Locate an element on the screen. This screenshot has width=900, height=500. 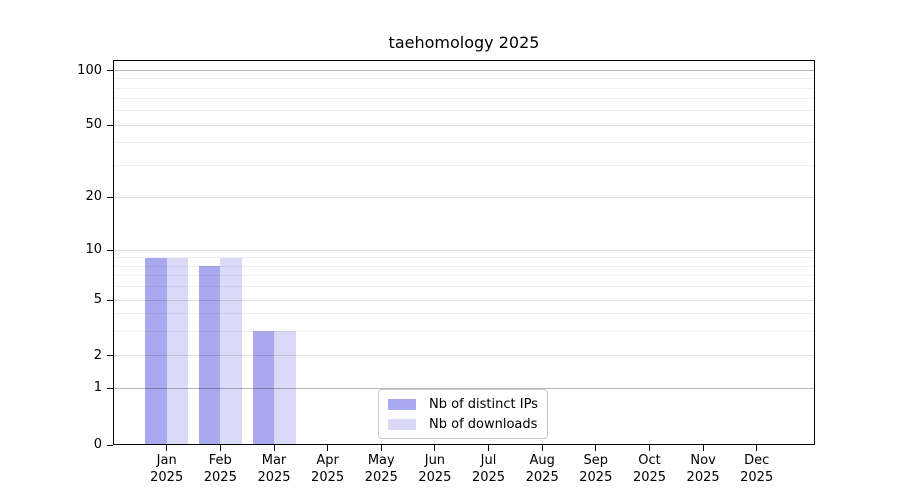
x-tick-label-oct: Oct 2025 is located at coordinates (650, 469).